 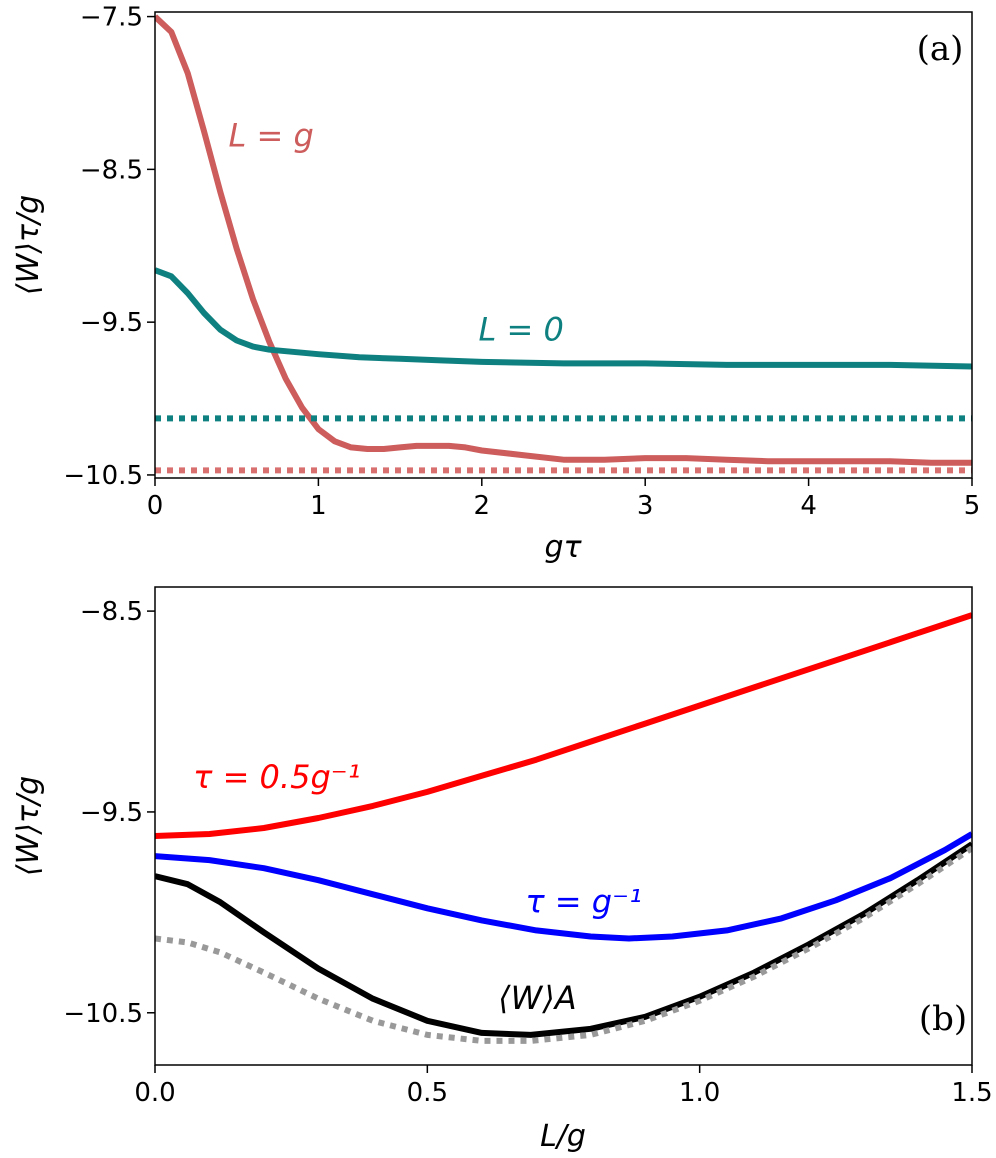 What do you see at coordinates (103, 1014) in the screenshot?
I see `panel-b-y-tick-label: −10.5` at bounding box center [103, 1014].